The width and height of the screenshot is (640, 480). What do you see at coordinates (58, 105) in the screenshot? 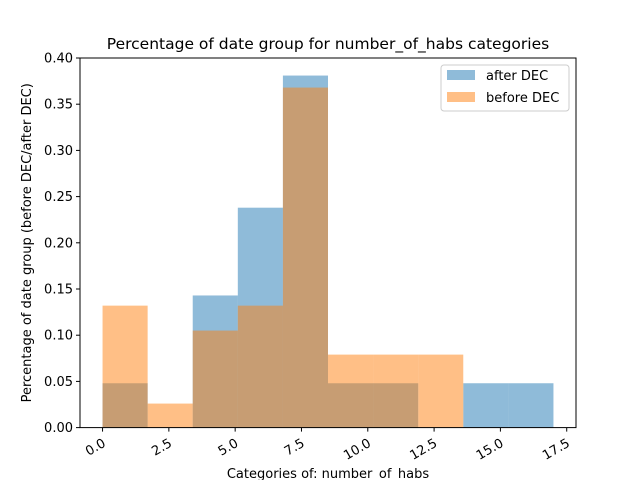
I see `y-tick-label: 0.35` at bounding box center [58, 105].